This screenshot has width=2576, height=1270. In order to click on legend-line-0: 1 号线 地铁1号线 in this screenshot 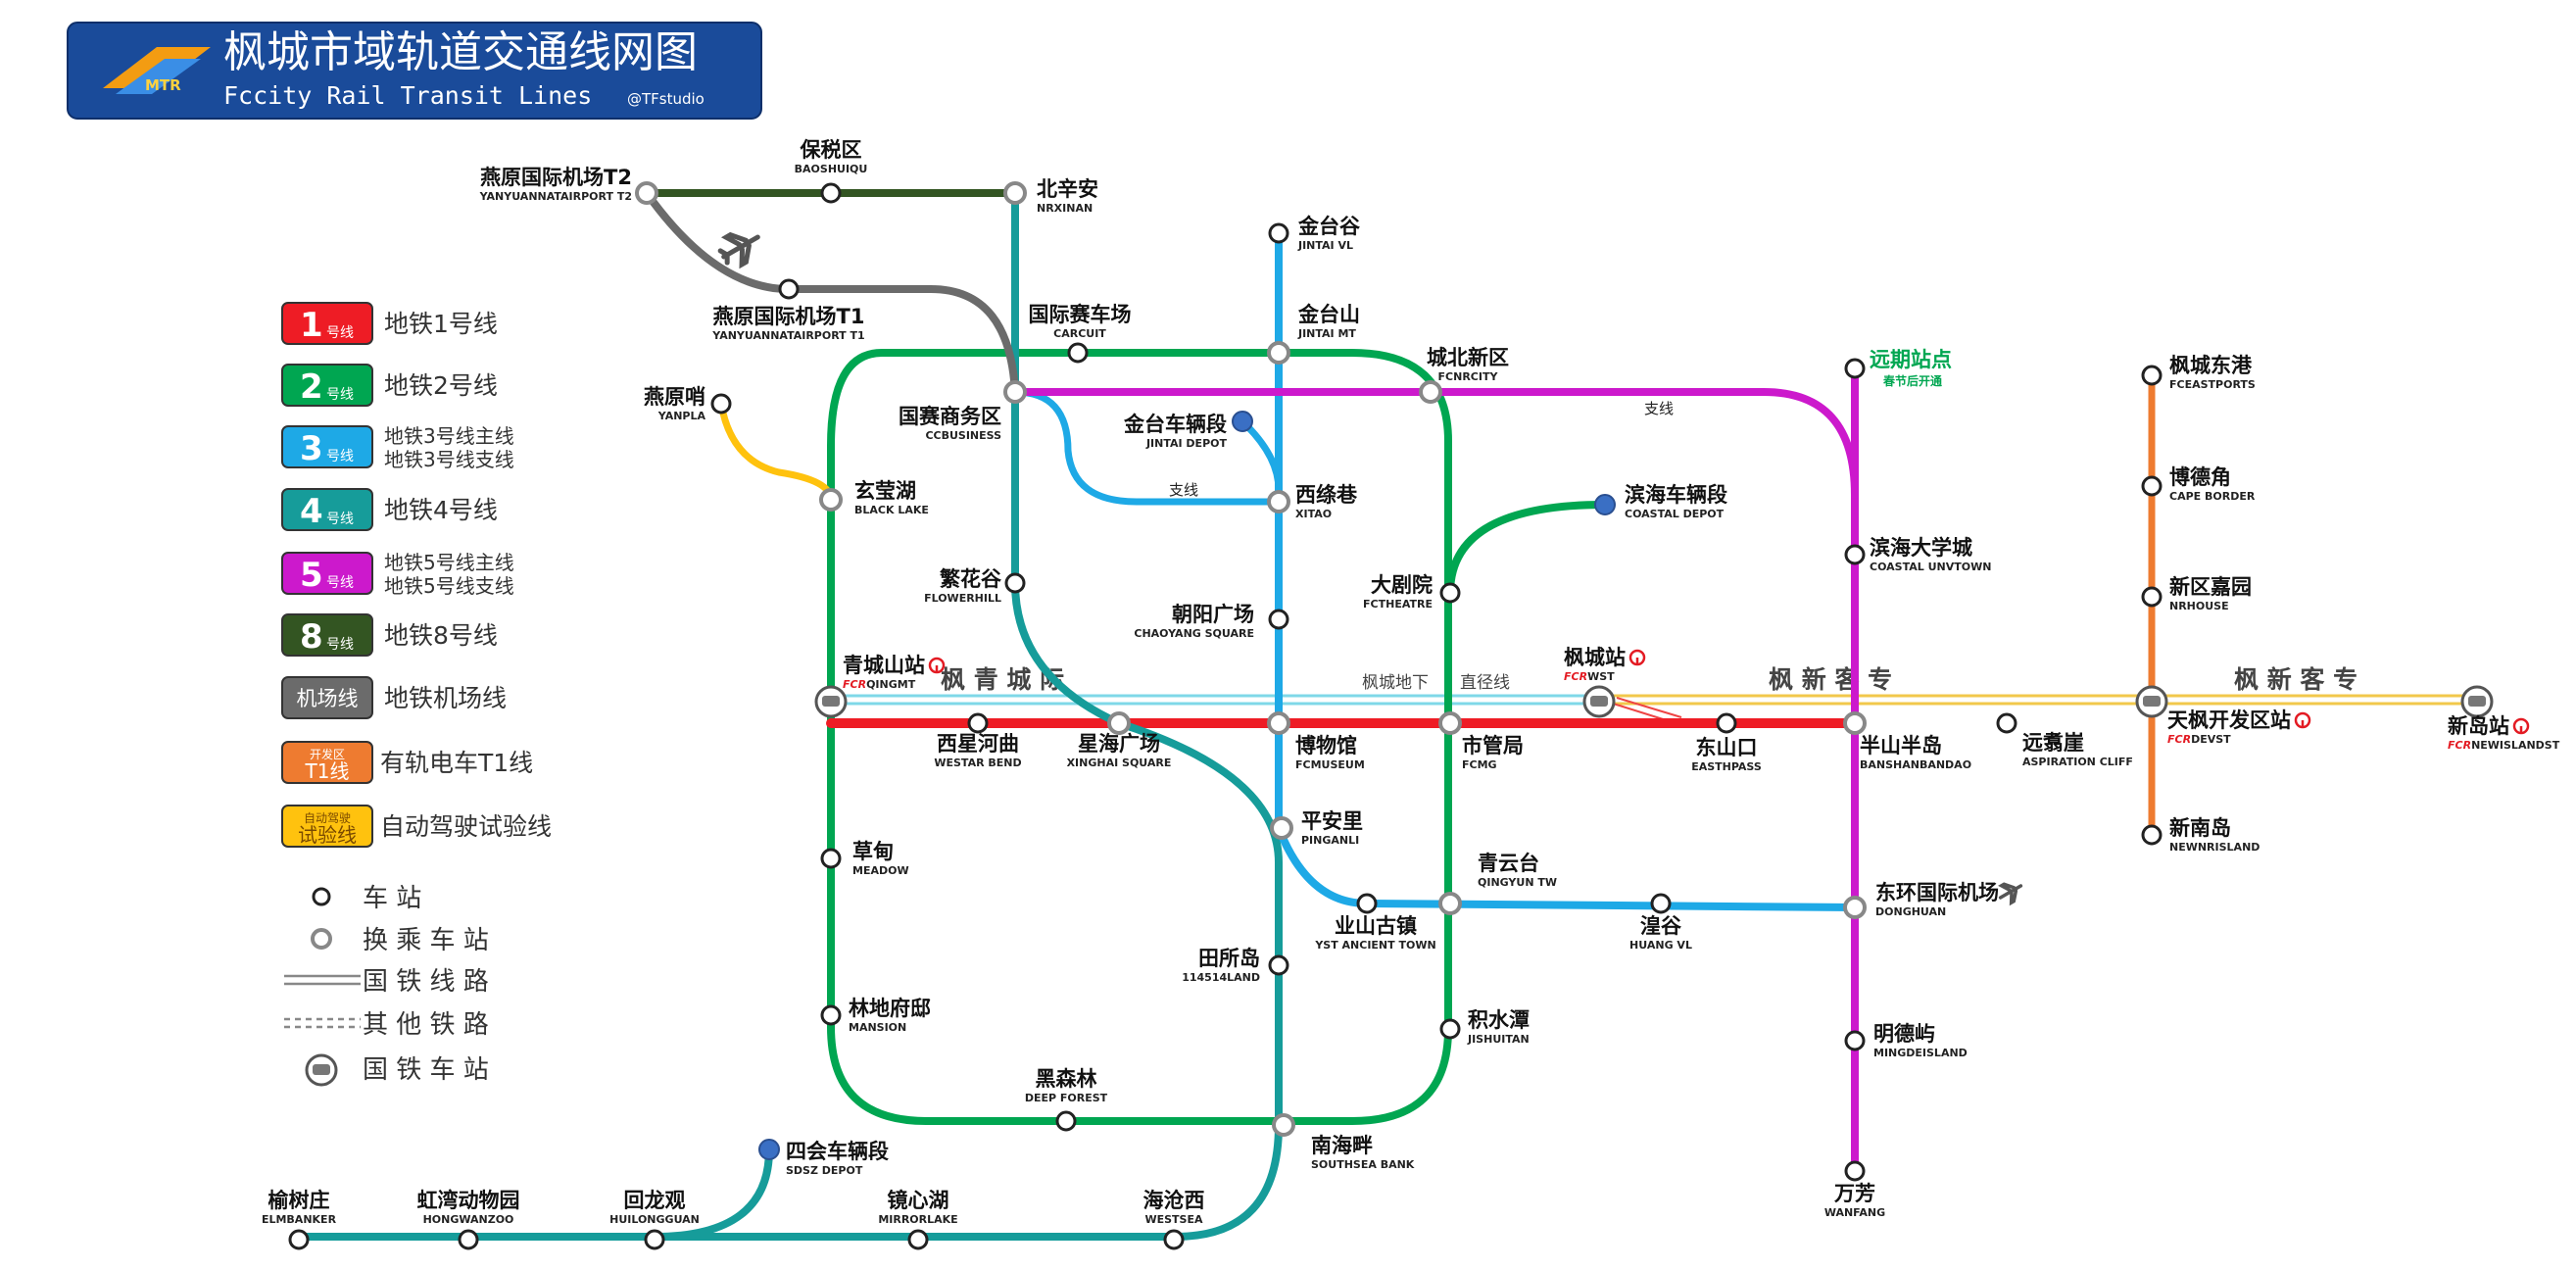, I will do `click(389, 324)`.